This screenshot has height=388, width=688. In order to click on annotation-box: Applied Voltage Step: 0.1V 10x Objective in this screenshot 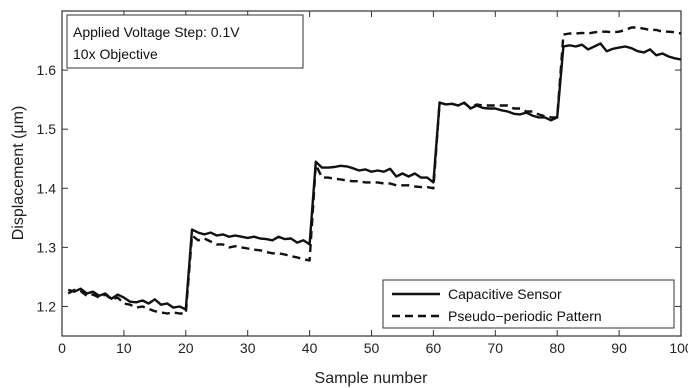, I will do `click(185, 41)`.